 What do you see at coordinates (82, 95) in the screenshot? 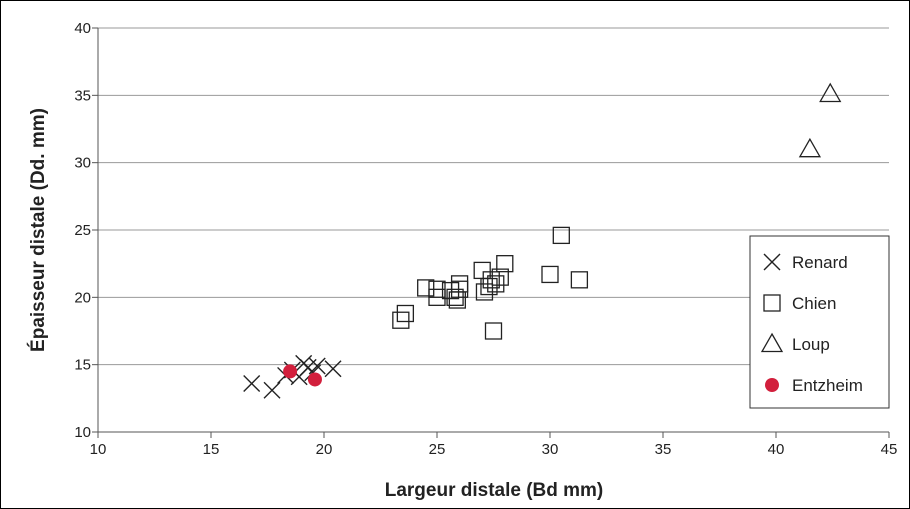
I see `y-tick-label: 35` at bounding box center [82, 95].